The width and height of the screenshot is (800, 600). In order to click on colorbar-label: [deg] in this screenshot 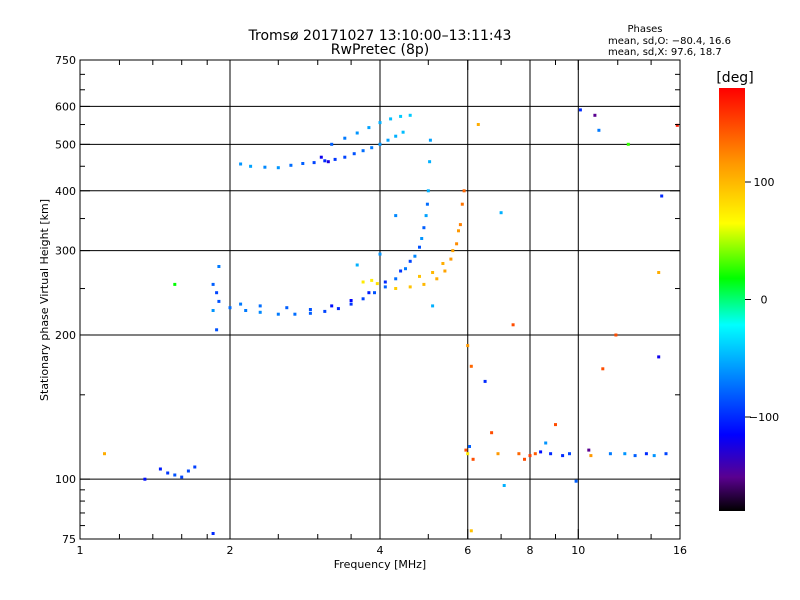, I will do `click(734, 78)`.